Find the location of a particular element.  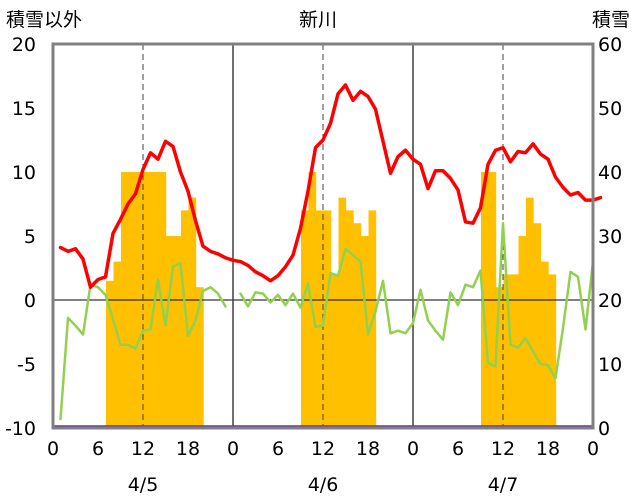

y-left-tick-label: 10 is located at coordinates (24, 173).